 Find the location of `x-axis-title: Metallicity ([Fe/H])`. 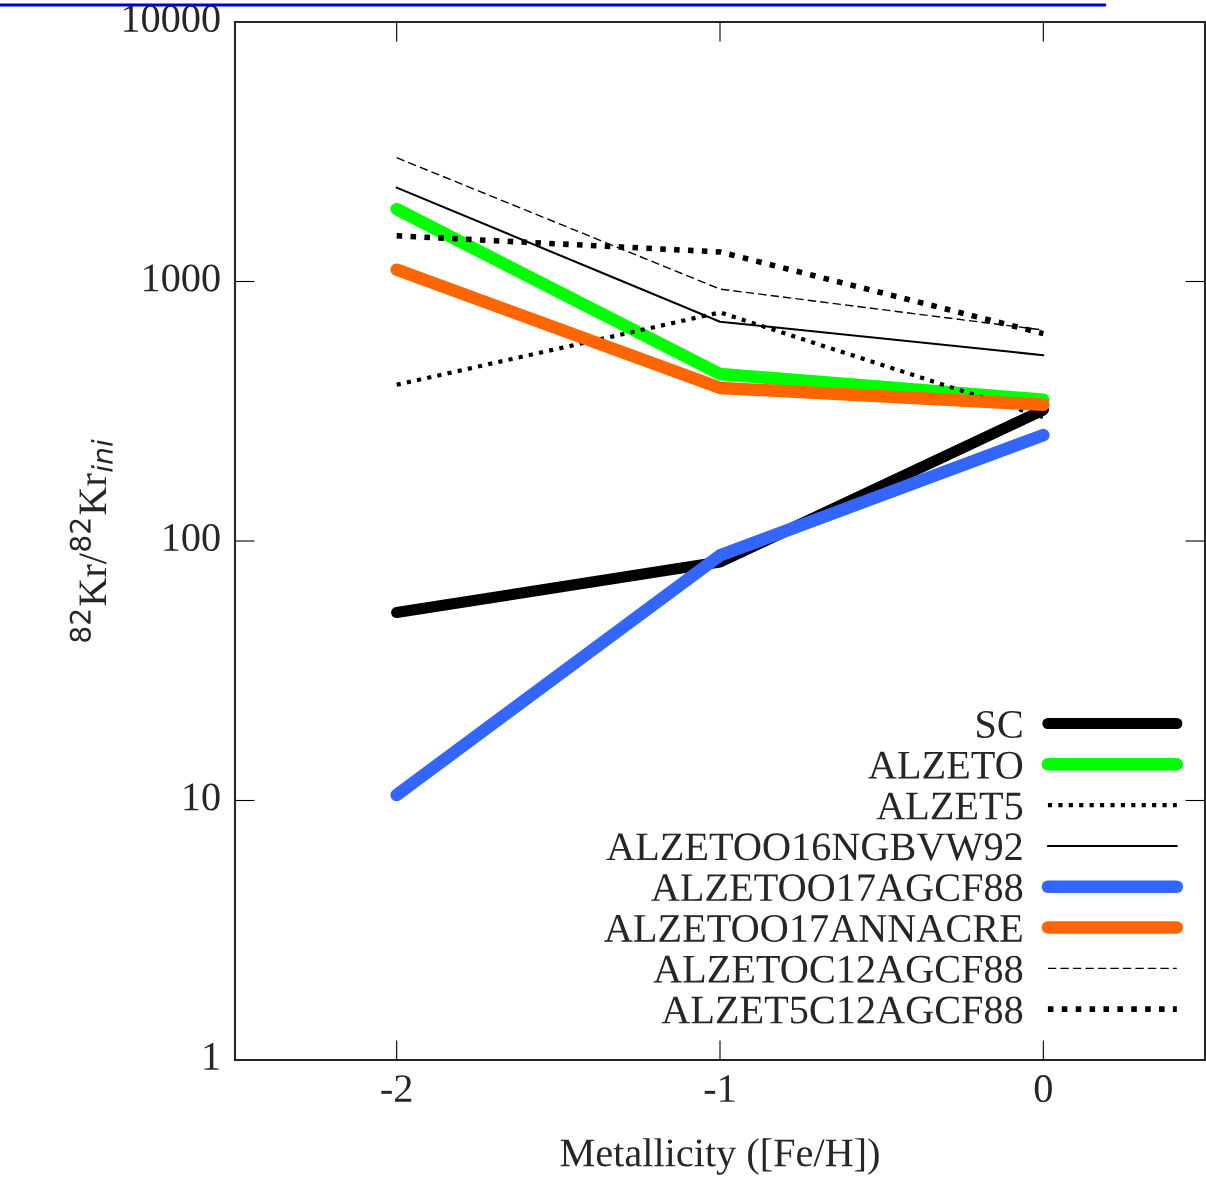

x-axis-title: Metallicity ([Fe/H]) is located at coordinates (719, 1156).